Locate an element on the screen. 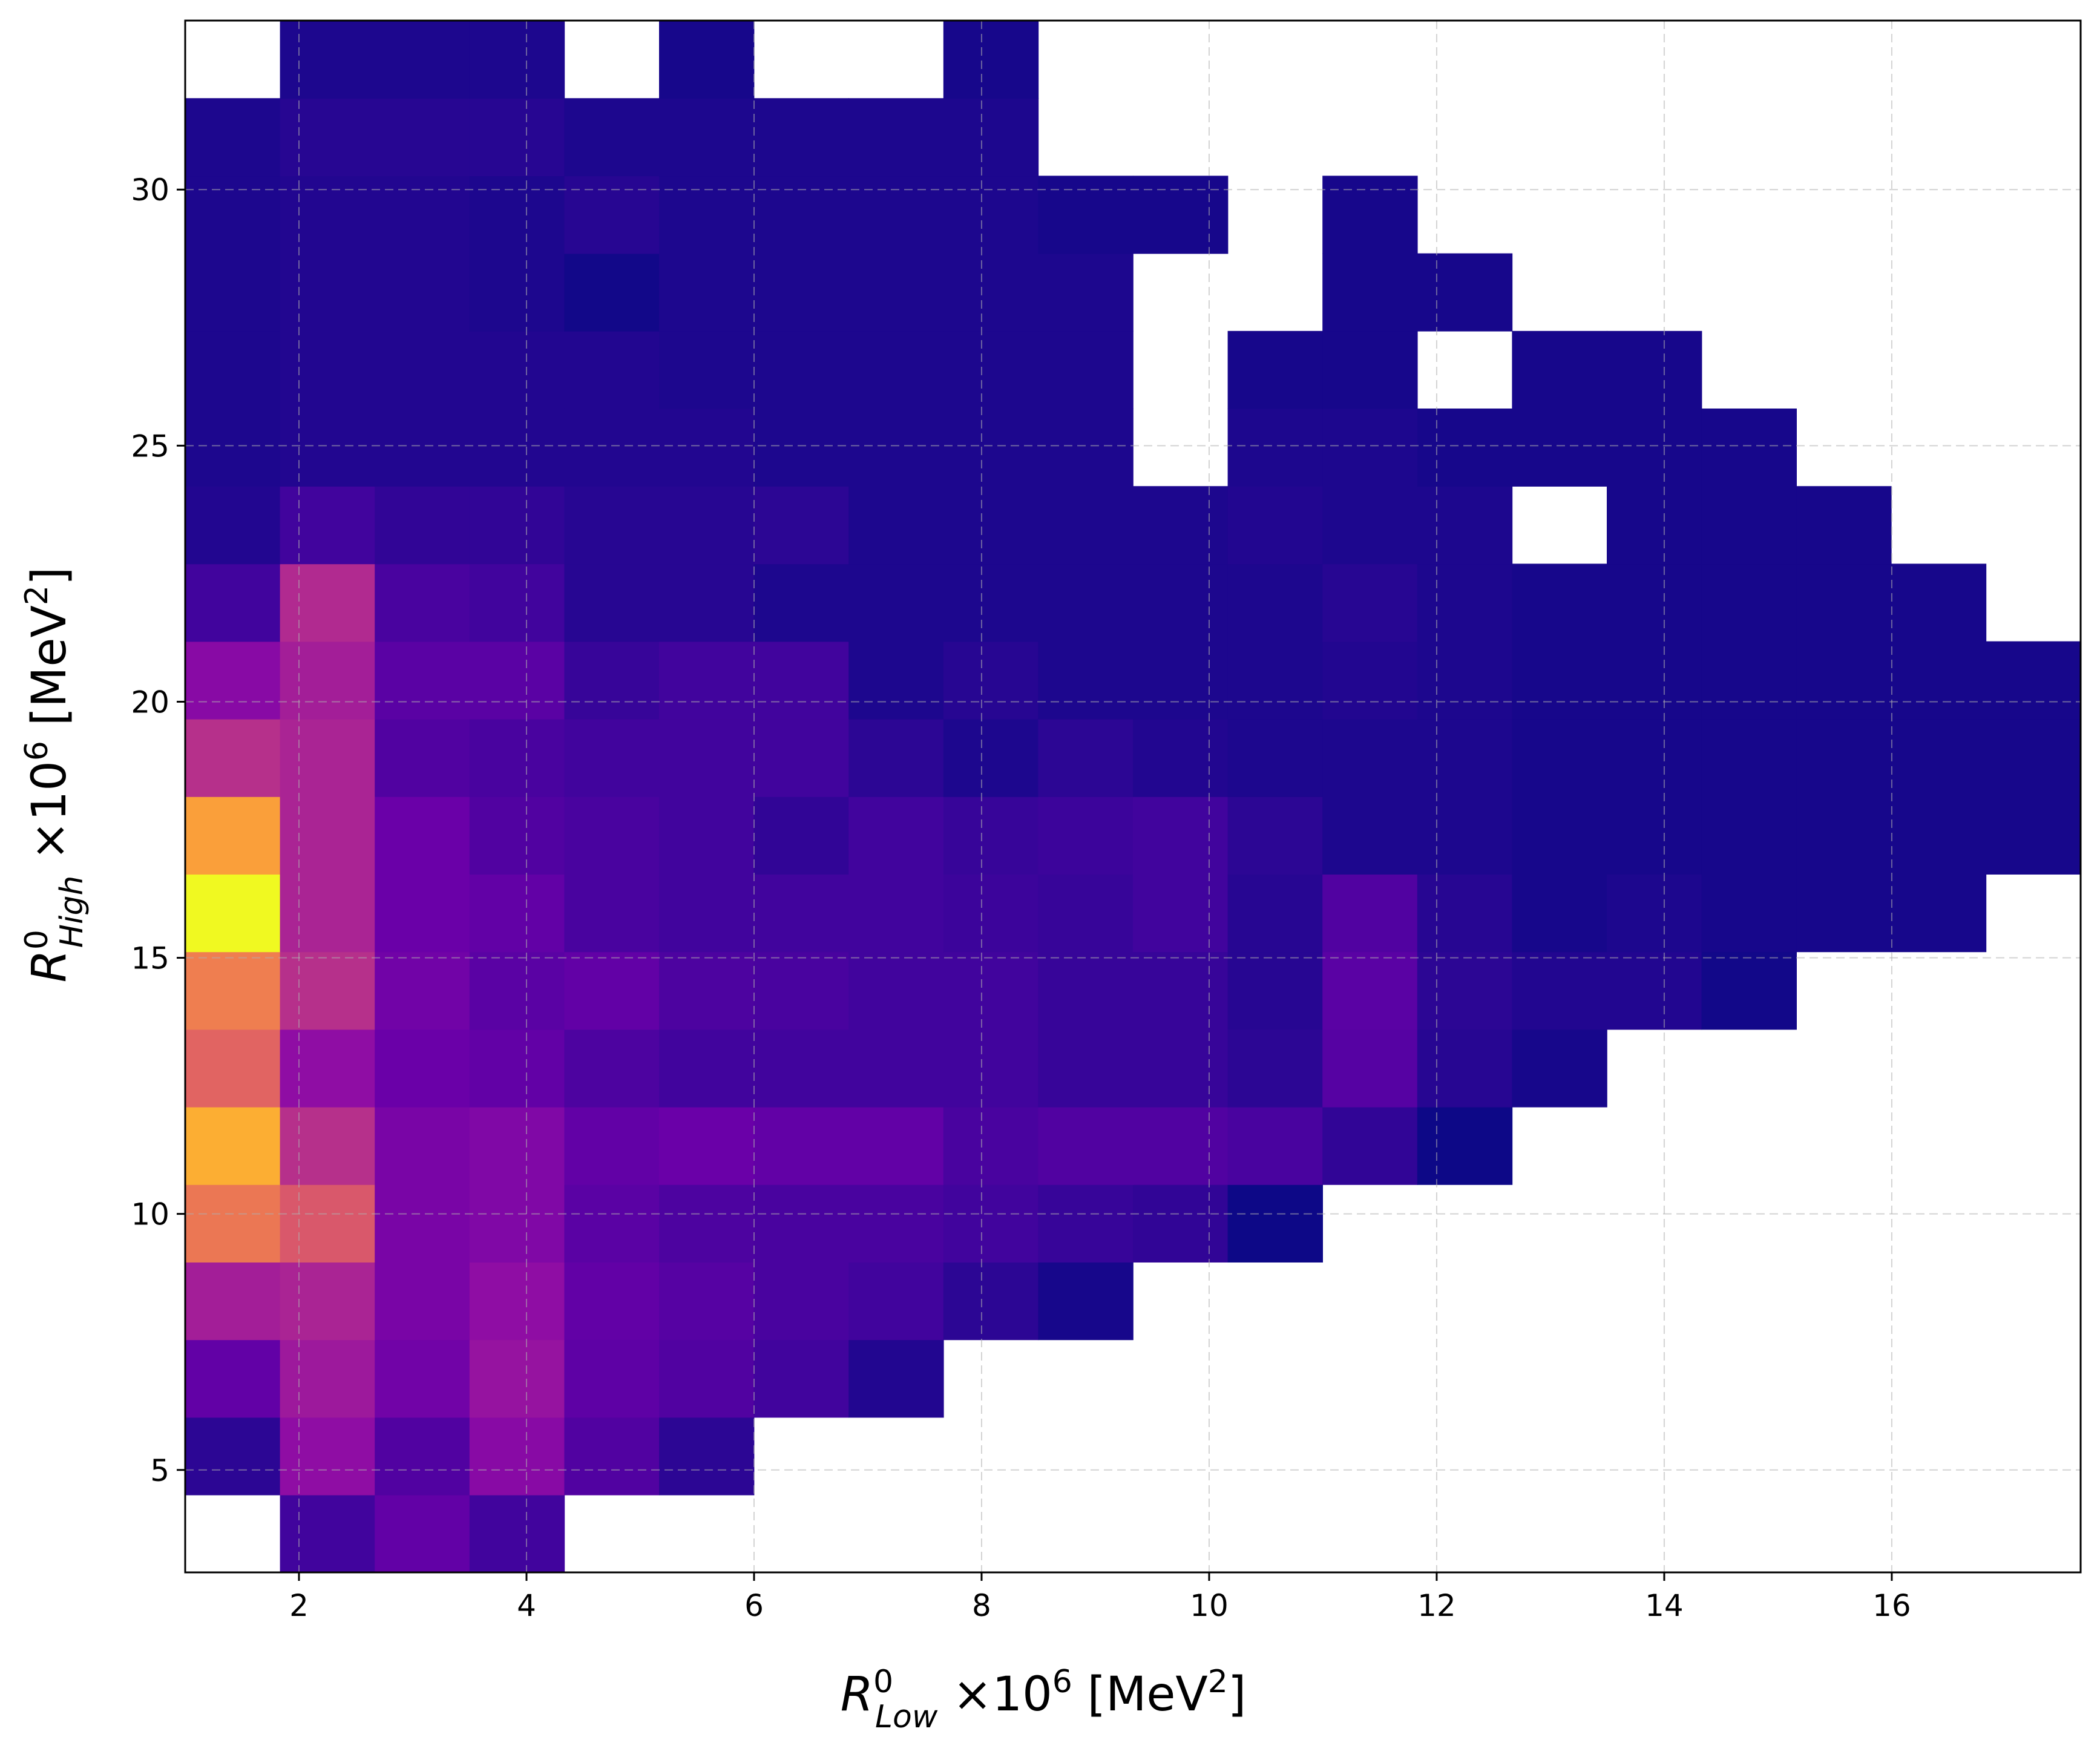  y-tick-label: 15 is located at coordinates (150, 959).